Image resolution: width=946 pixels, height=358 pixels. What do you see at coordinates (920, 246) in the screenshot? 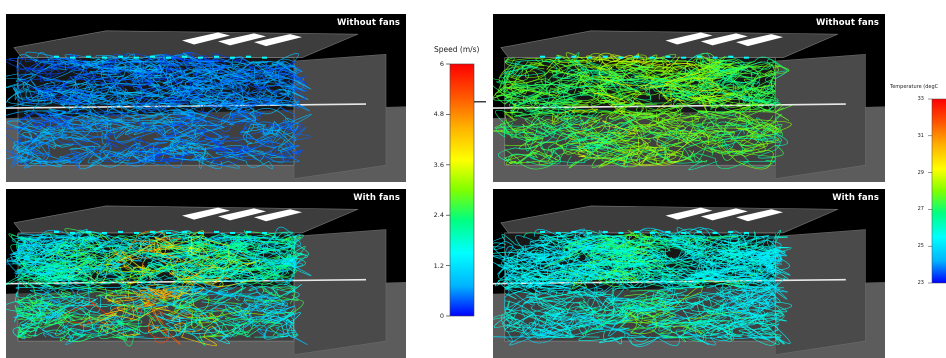
I see `temperature-tick: 25` at bounding box center [920, 246].